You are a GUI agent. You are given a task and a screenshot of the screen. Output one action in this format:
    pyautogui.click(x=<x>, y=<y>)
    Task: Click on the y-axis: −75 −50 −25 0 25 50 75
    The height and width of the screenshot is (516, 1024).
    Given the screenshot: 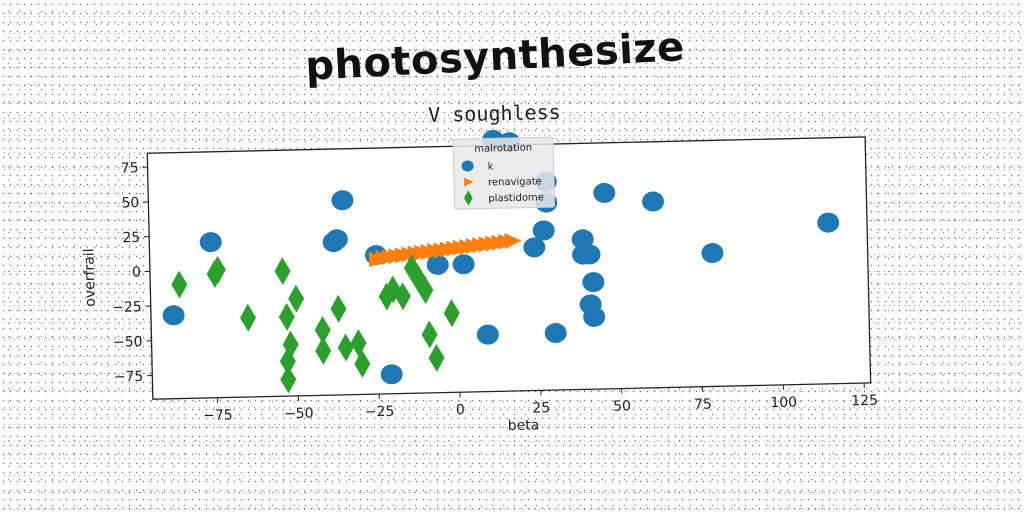 What is the action you would take?
    pyautogui.click(x=131, y=272)
    